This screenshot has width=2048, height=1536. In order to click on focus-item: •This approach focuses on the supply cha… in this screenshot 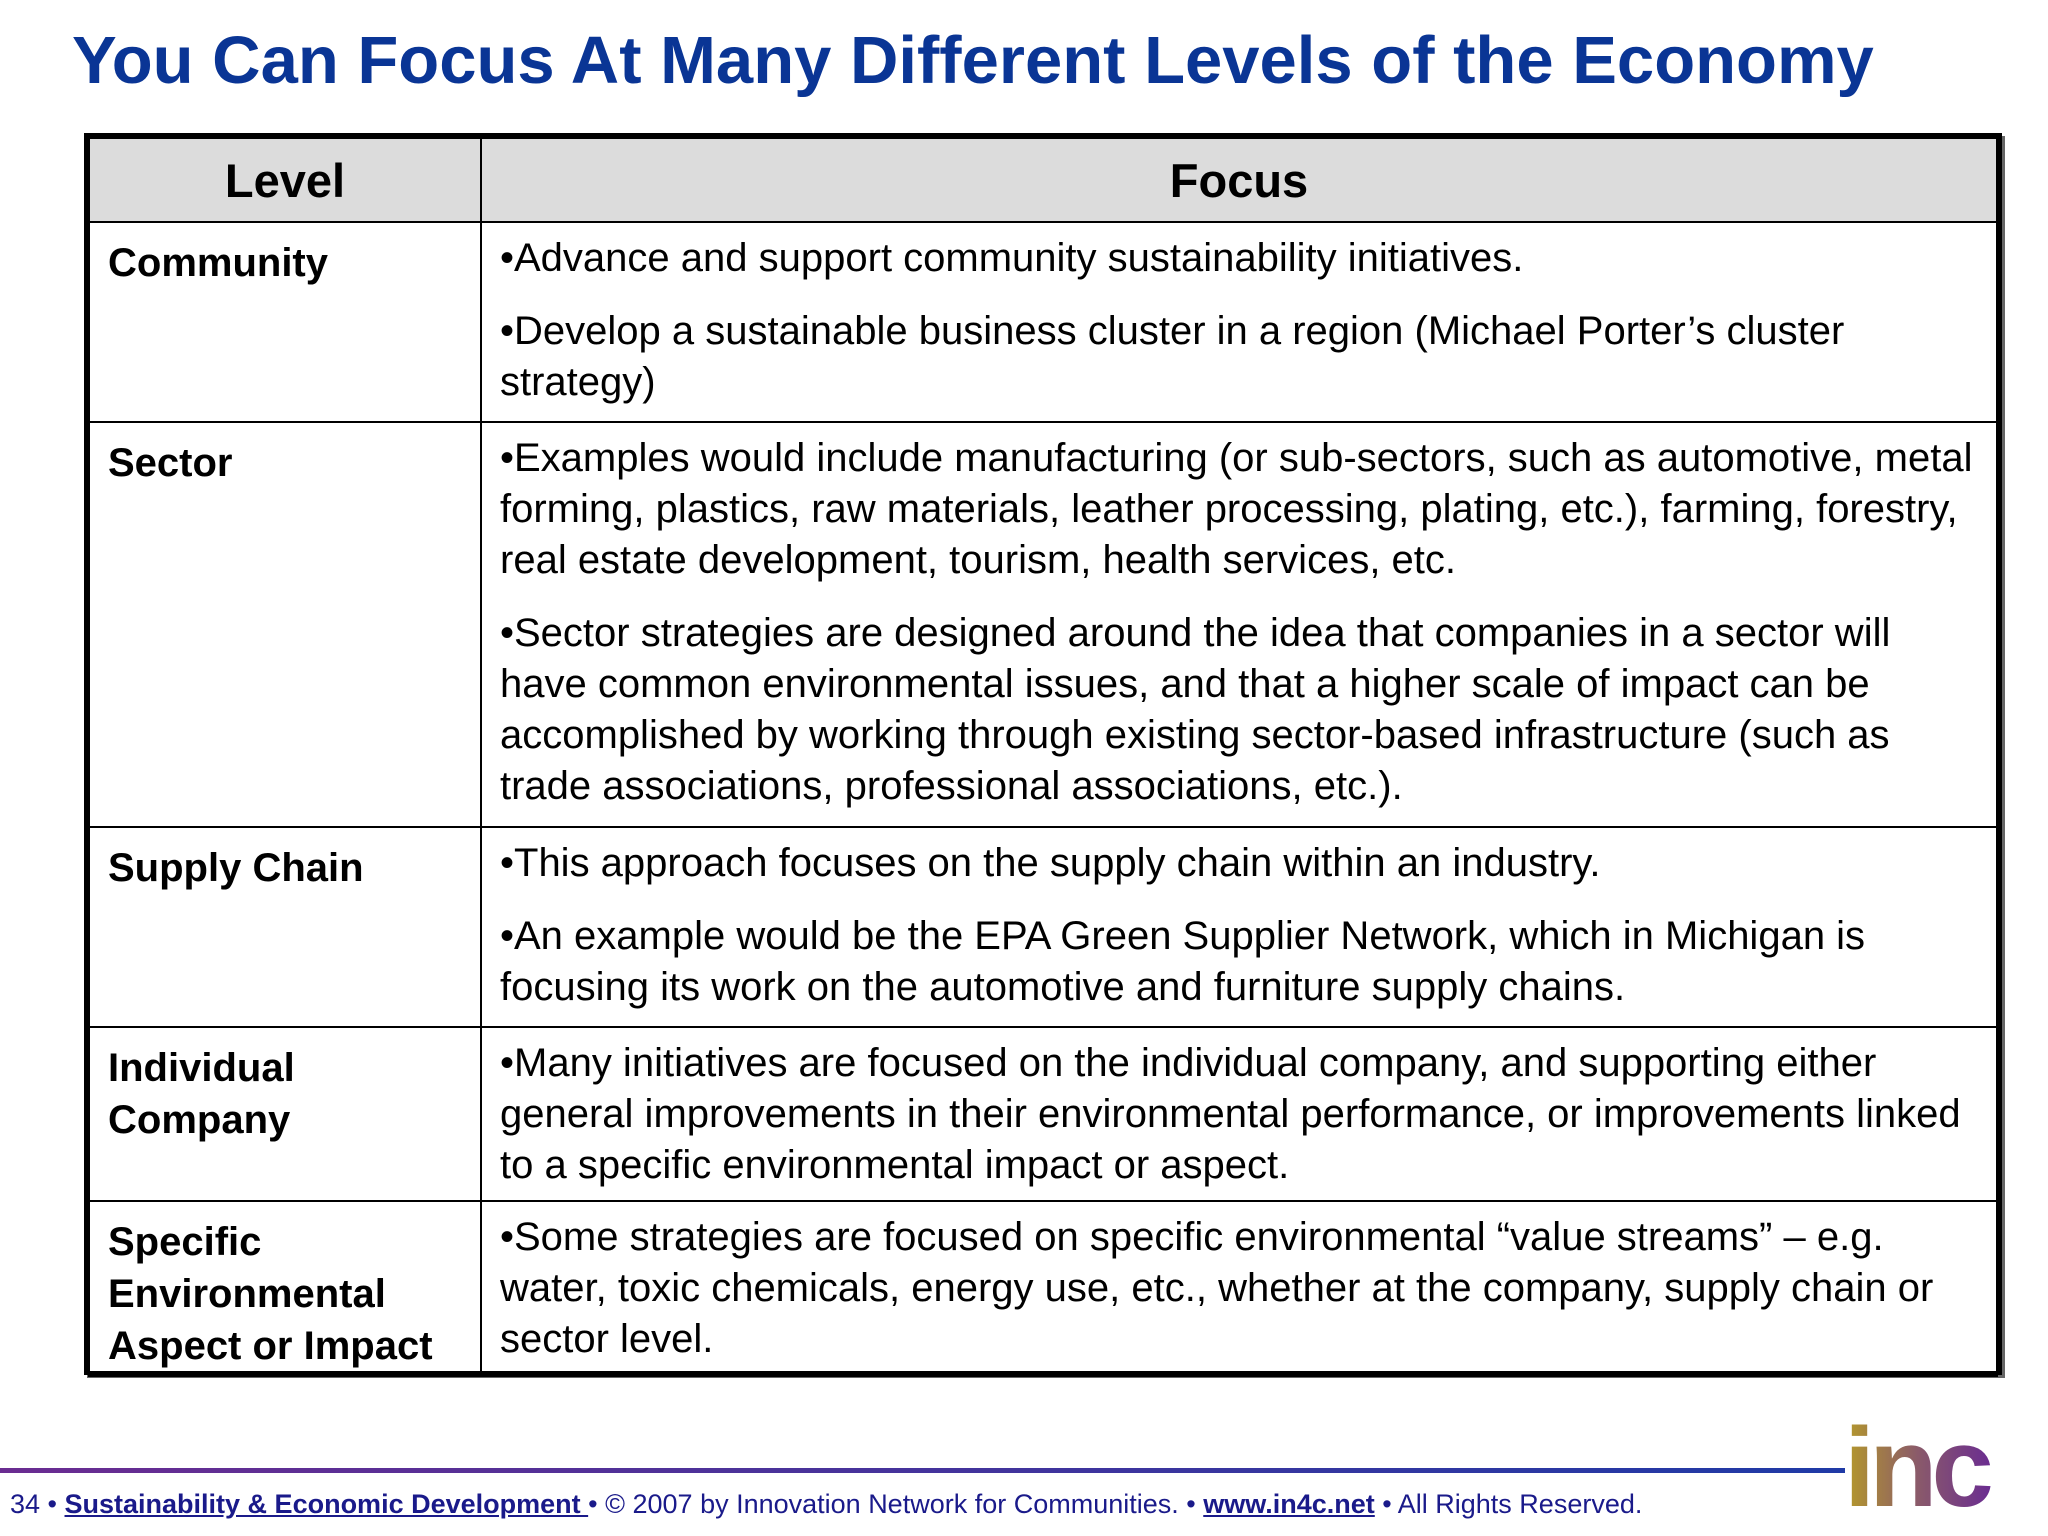, I will do `click(1050, 863)`.